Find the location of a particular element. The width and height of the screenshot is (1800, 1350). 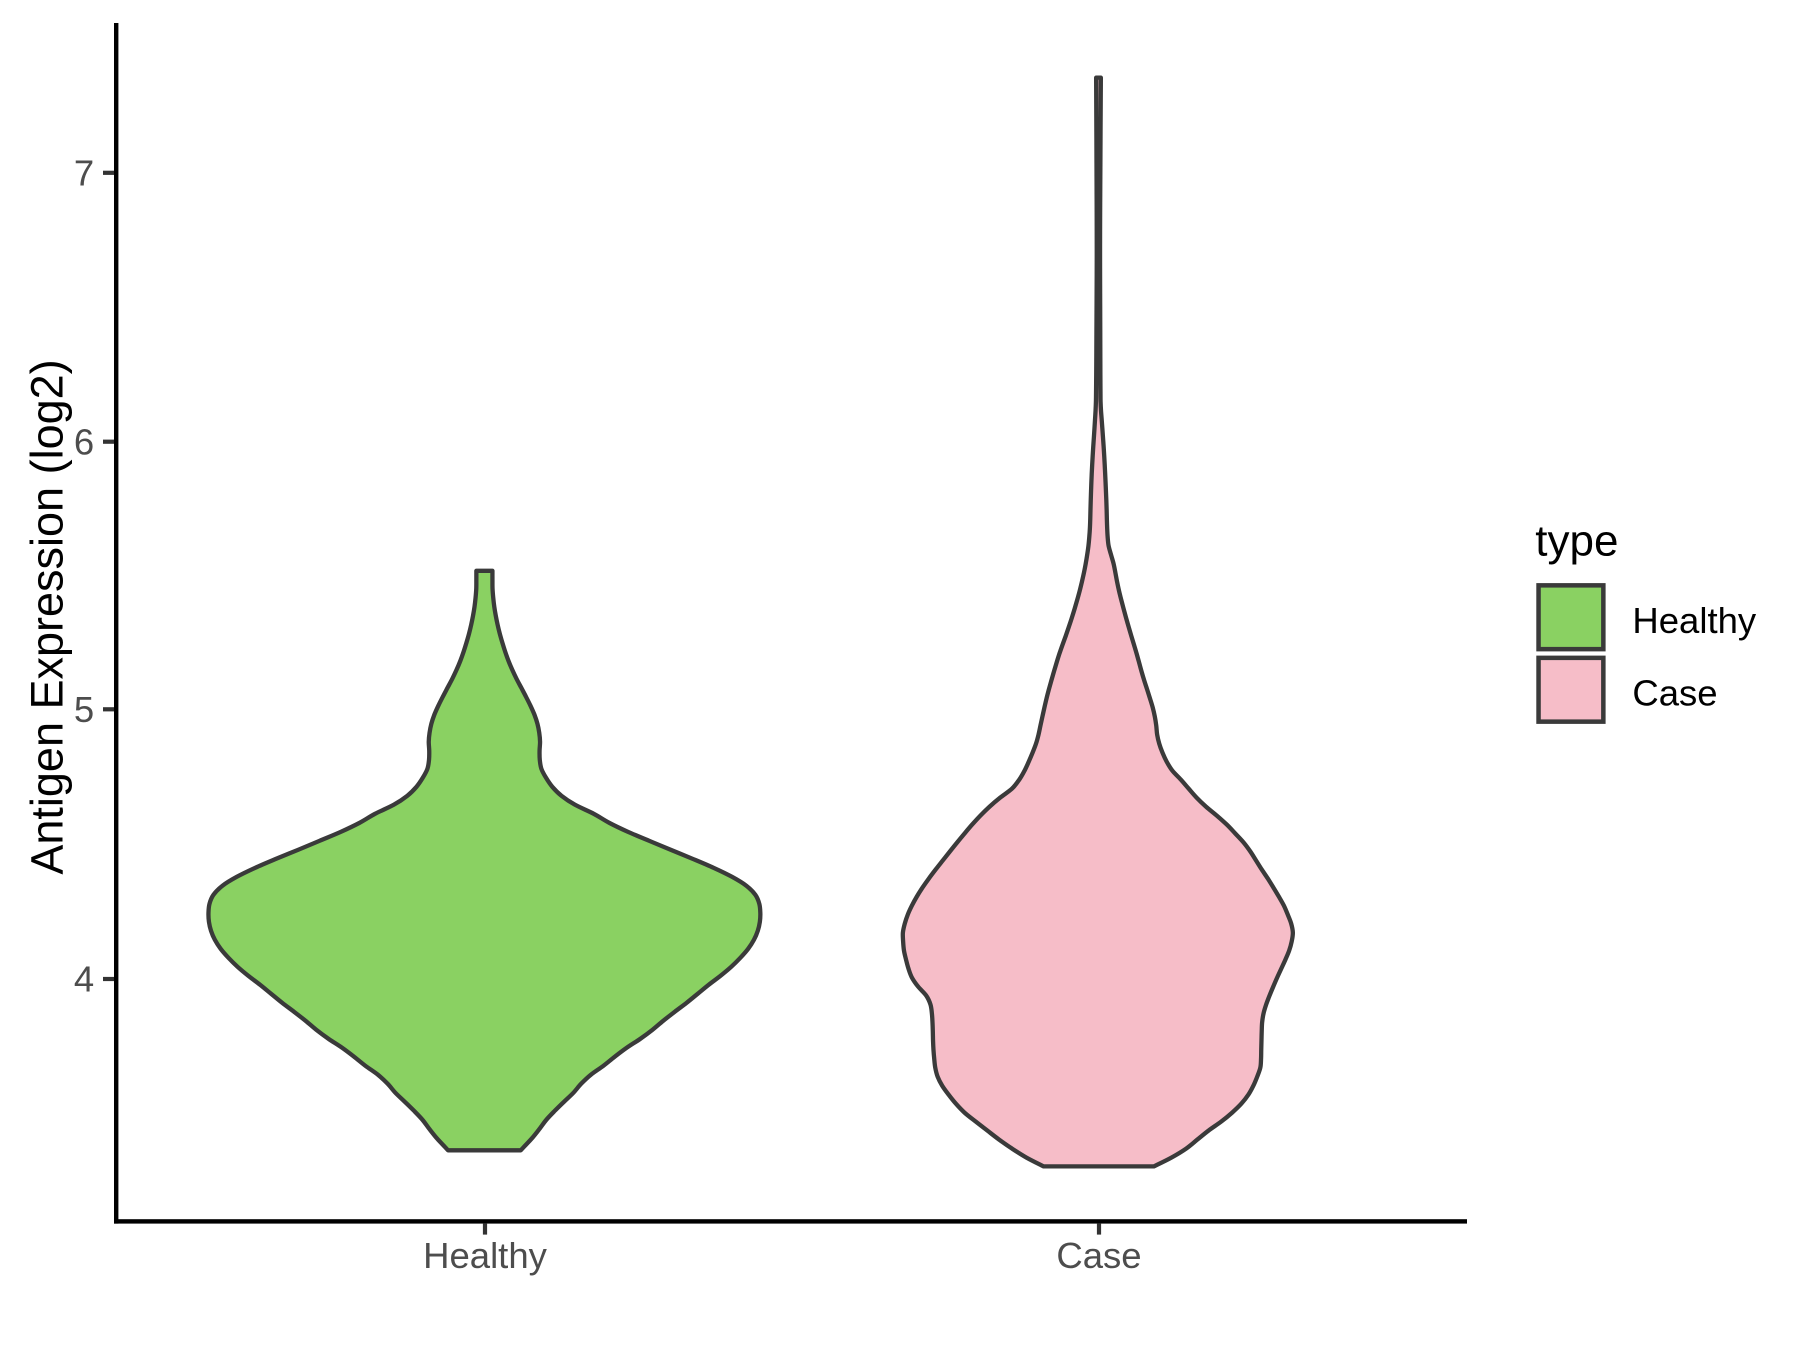

svg-text: type is located at coordinates (1576, 541).